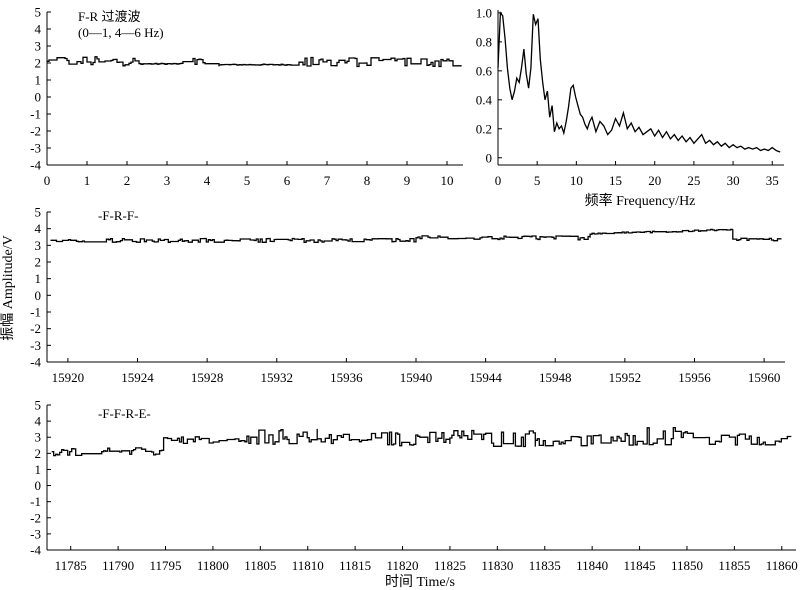 This screenshot has width=800, height=590. Describe the element at coordinates (625, 377) in the screenshot. I see `x-tick-label: 15952` at that location.